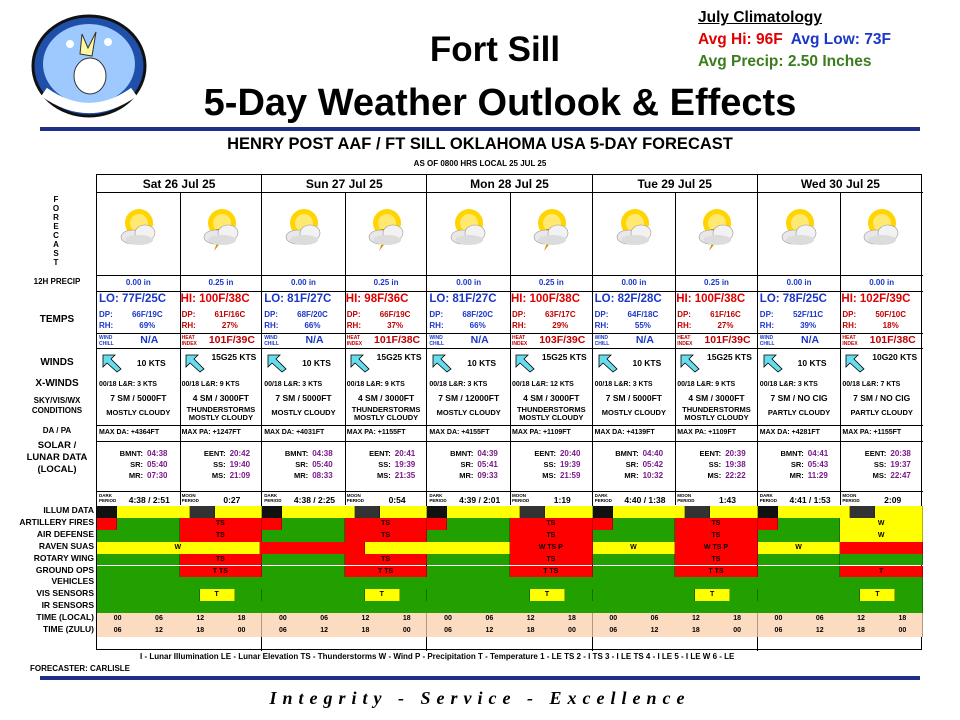 This screenshot has height=720, width=960. What do you see at coordinates (478, 314) in the screenshot?
I see `dp-value: 68F/20C` at bounding box center [478, 314].